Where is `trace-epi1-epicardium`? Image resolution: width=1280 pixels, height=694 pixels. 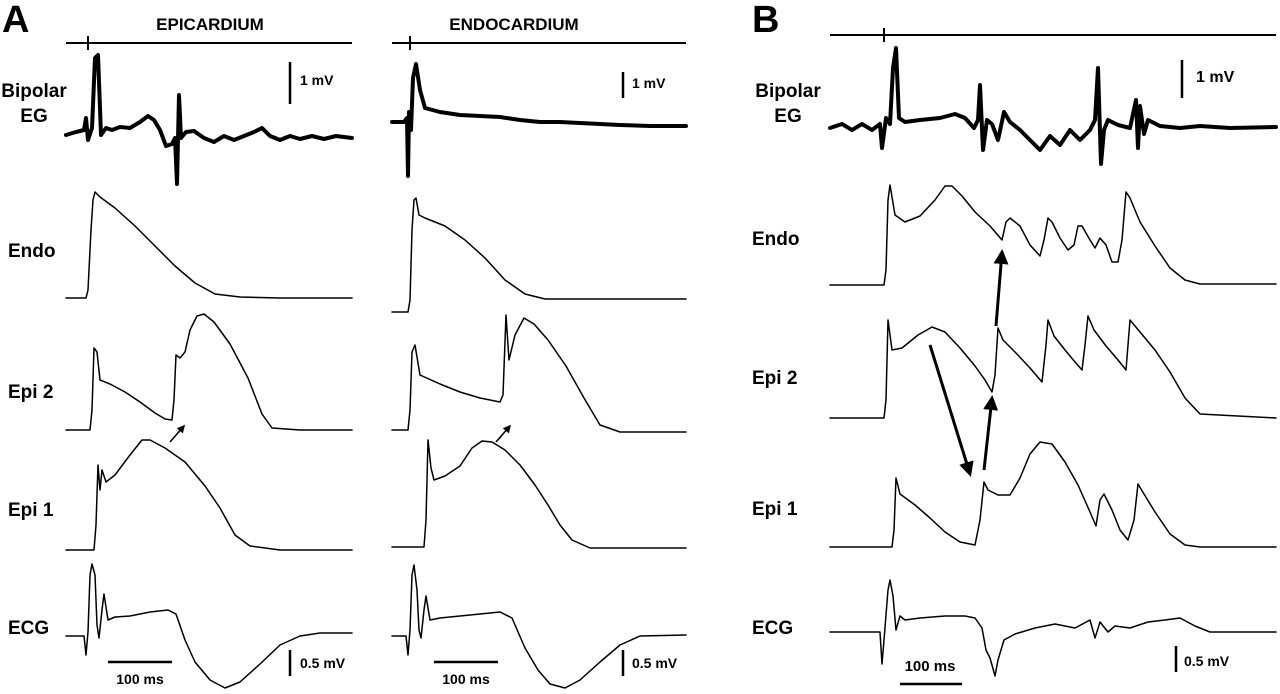 trace-epi1-epicardium is located at coordinates (209, 495).